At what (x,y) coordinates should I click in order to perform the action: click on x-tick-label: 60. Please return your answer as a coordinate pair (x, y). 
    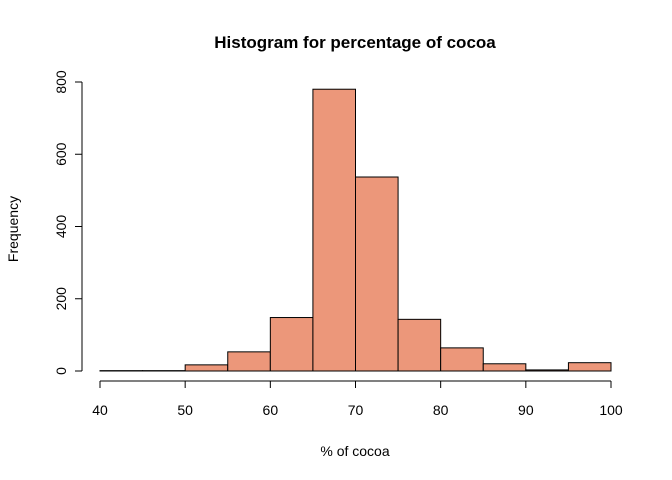
    Looking at the image, I should click on (271, 410).